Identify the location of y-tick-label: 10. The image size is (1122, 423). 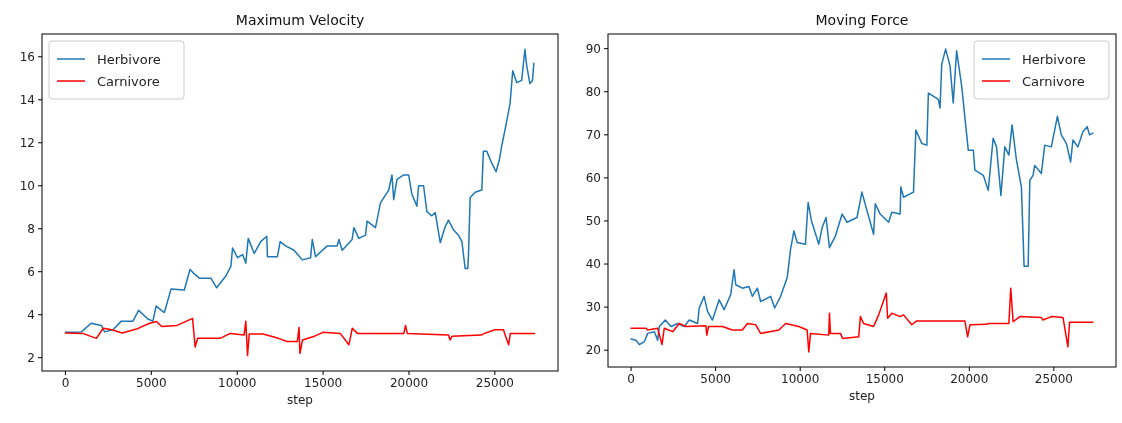
(27, 185).